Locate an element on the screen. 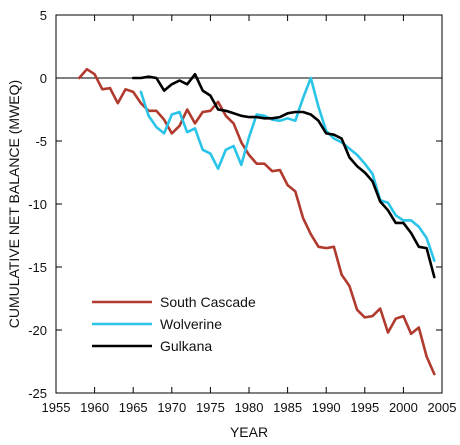 The image size is (460, 445). legend-label-south-cascade: South Cascade is located at coordinates (208, 302).